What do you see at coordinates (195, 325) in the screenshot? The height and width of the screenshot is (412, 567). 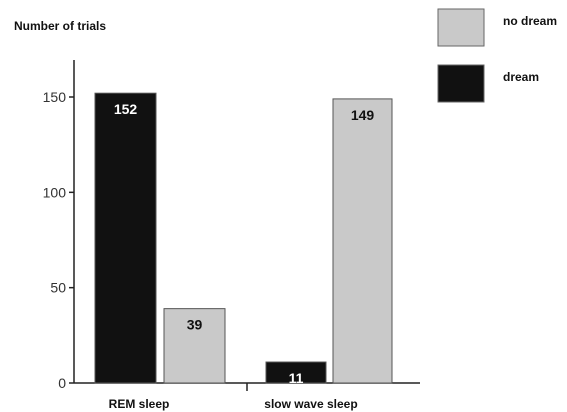 I see `bar-value-label: 39` at bounding box center [195, 325].